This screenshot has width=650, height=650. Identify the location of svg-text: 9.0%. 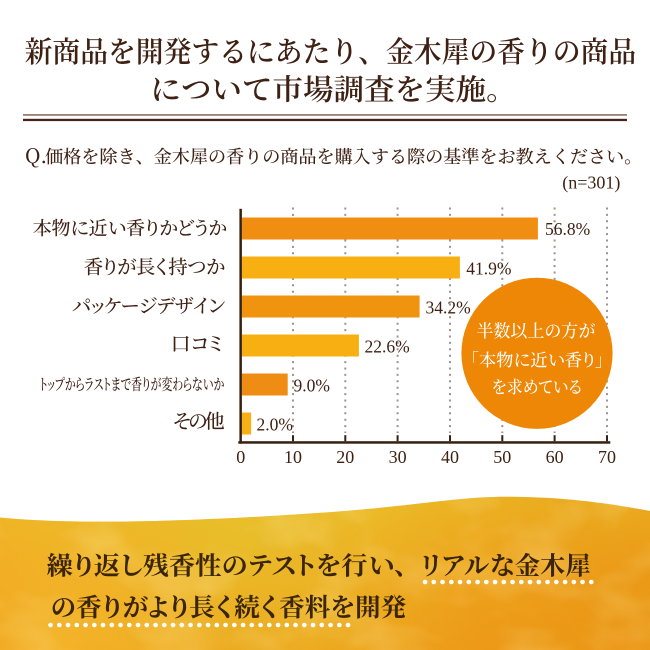
(312, 385).